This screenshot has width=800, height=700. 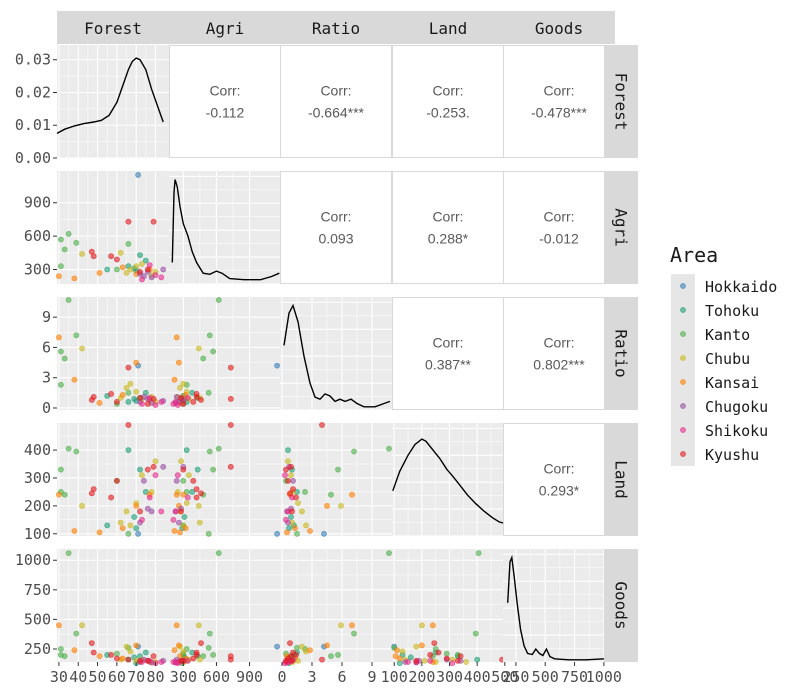 I want to click on strip-right-ratio, so click(x=621, y=353).